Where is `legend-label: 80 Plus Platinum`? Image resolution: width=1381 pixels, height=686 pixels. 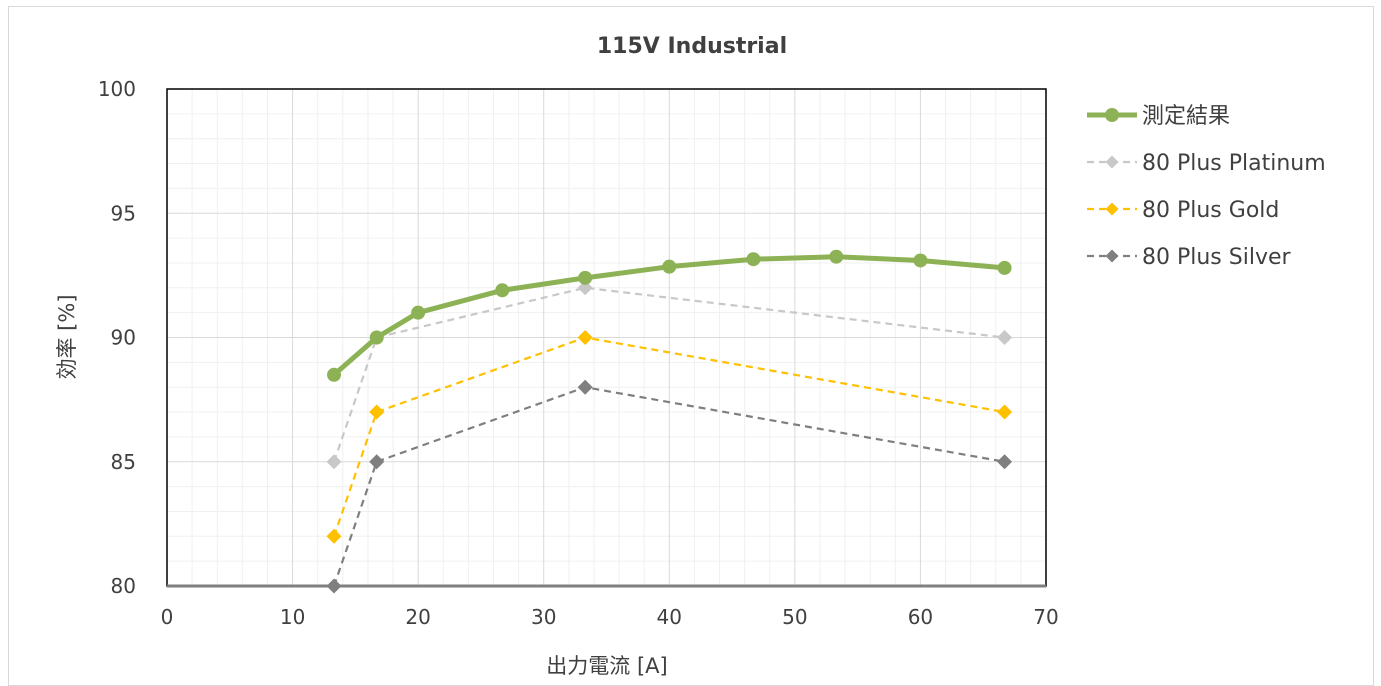 legend-label: 80 Plus Platinum is located at coordinates (1234, 163).